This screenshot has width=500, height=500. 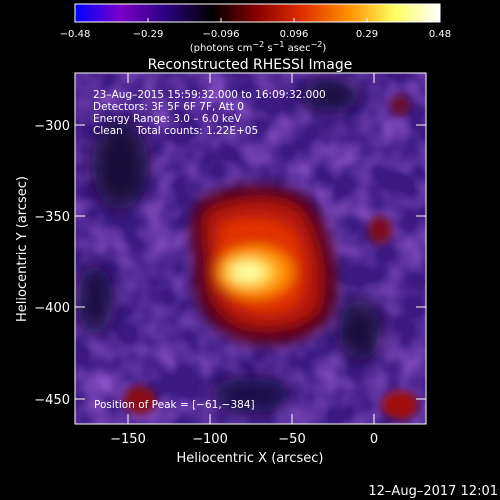 What do you see at coordinates (220, 34) in the screenshot?
I see `colorbar-tick-label: −0.096` at bounding box center [220, 34].